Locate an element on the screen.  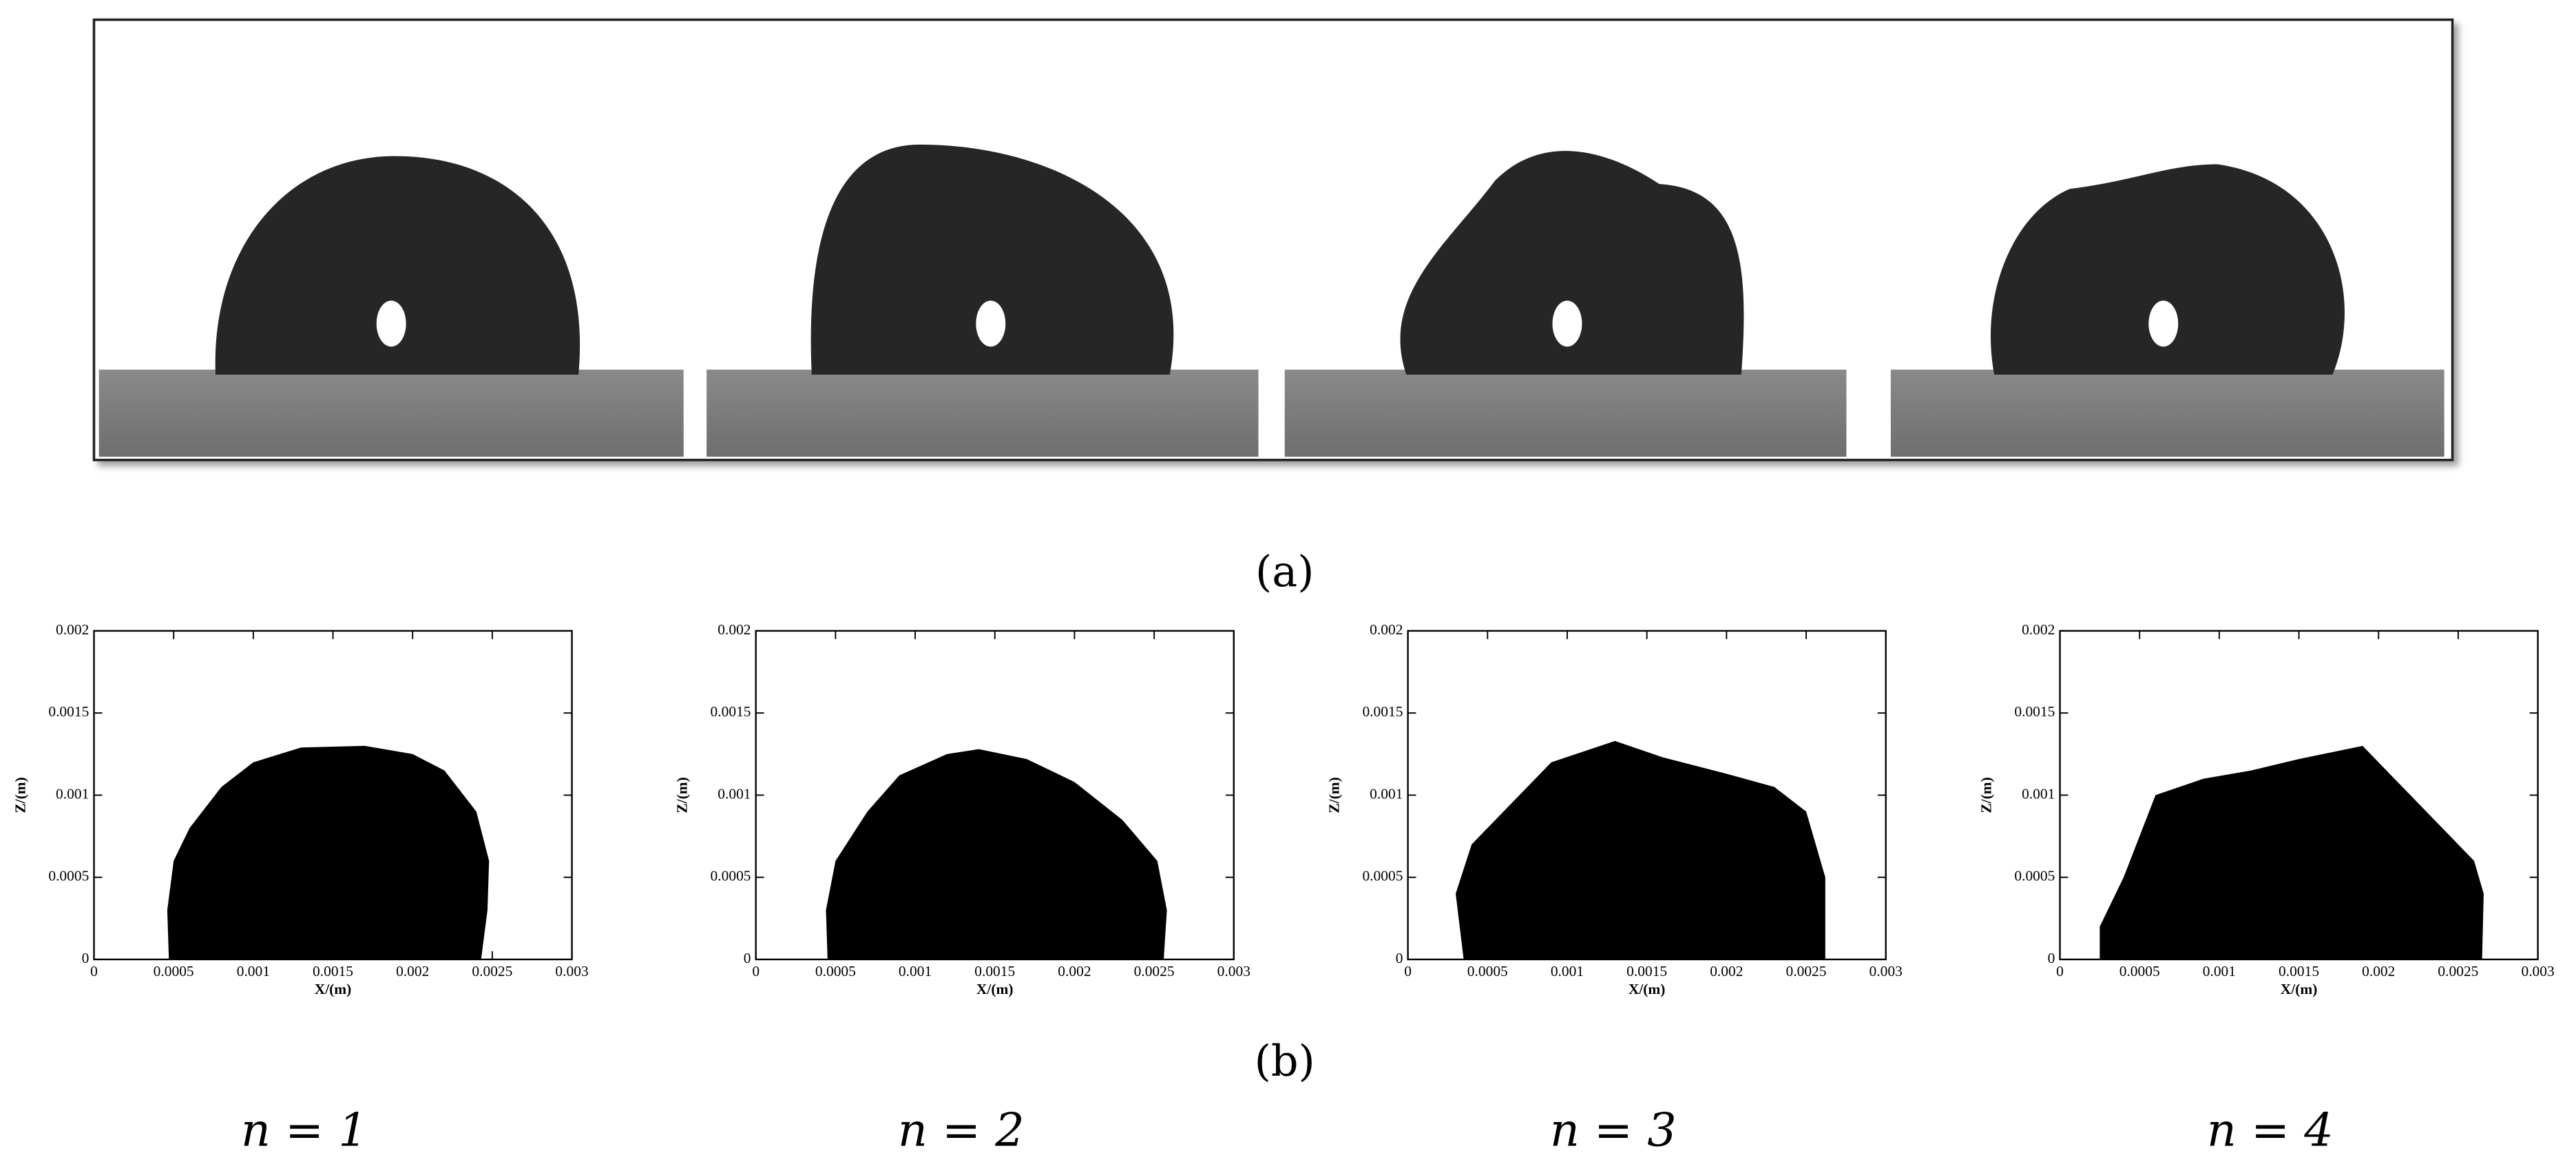
caption: (a) is located at coordinates (1284, 571).